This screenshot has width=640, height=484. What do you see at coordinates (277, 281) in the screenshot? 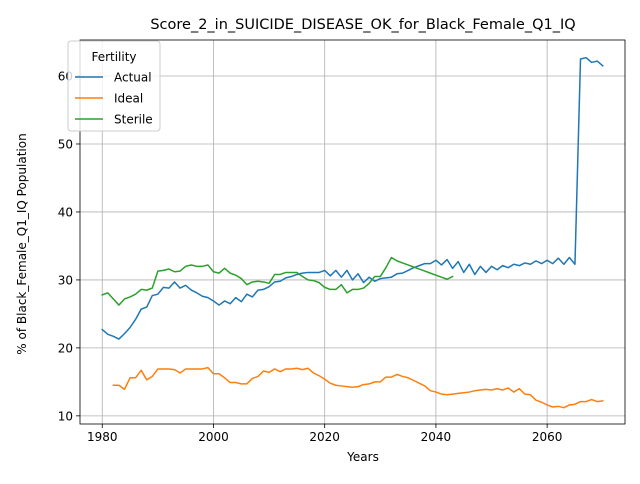
I see `series-line-sterile` at bounding box center [277, 281].